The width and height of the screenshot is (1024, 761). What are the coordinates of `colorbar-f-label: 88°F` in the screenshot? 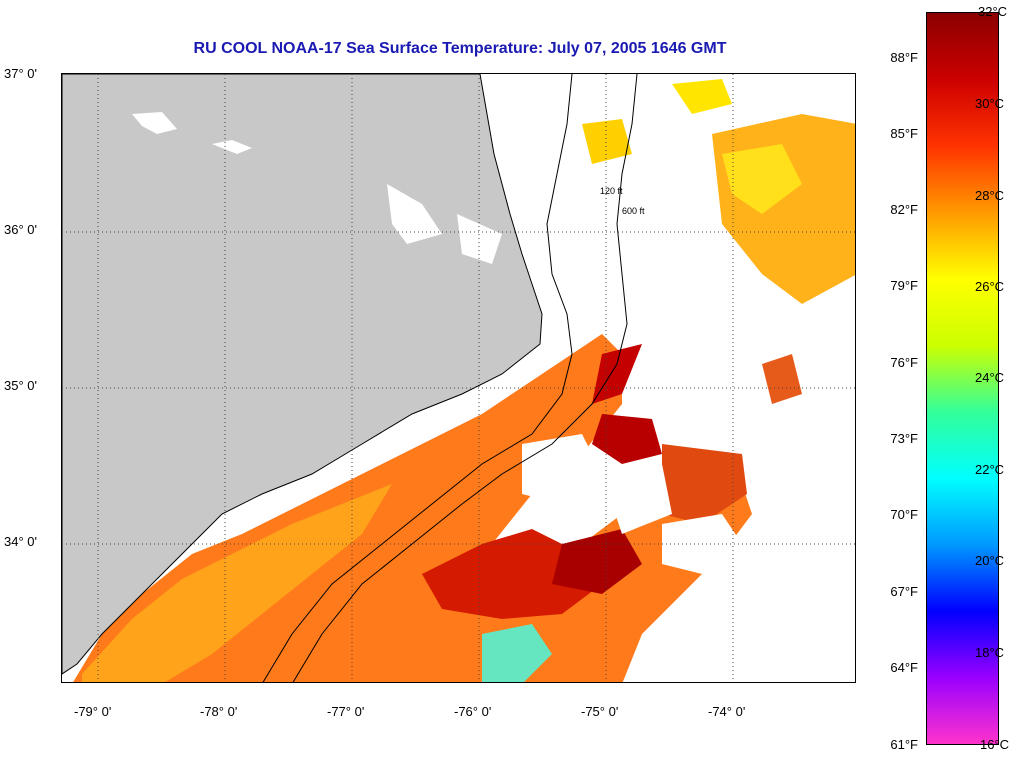 It's located at (904, 57).